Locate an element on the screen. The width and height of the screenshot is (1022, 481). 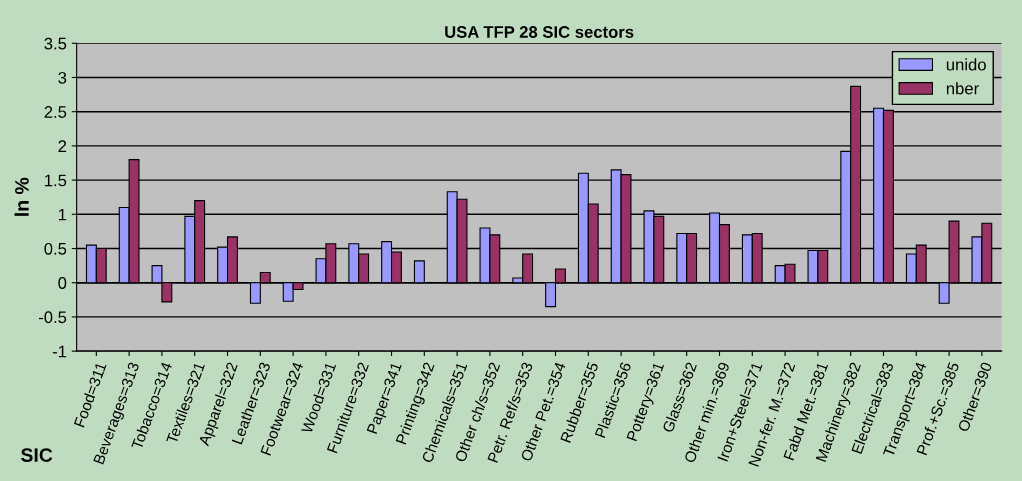
y-axis-title: ln % is located at coordinates (21, 196).